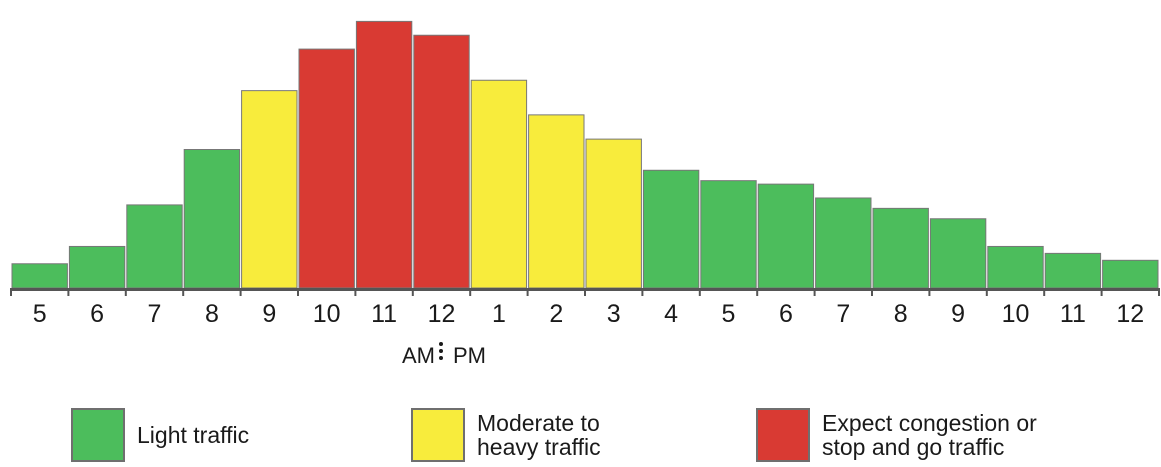 This screenshot has height=467, width=1161. What do you see at coordinates (438, 435) in the screenshot?
I see `legend-swatch-moderate` at bounding box center [438, 435].